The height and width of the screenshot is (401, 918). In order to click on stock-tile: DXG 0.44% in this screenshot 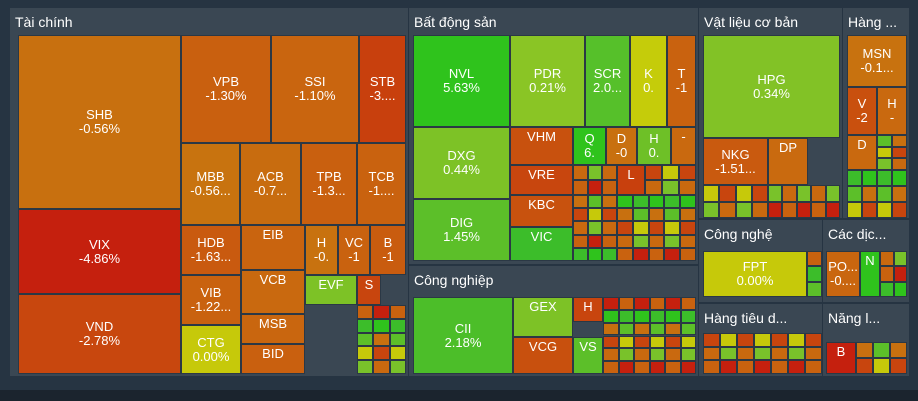, I will do `click(461, 163)`.